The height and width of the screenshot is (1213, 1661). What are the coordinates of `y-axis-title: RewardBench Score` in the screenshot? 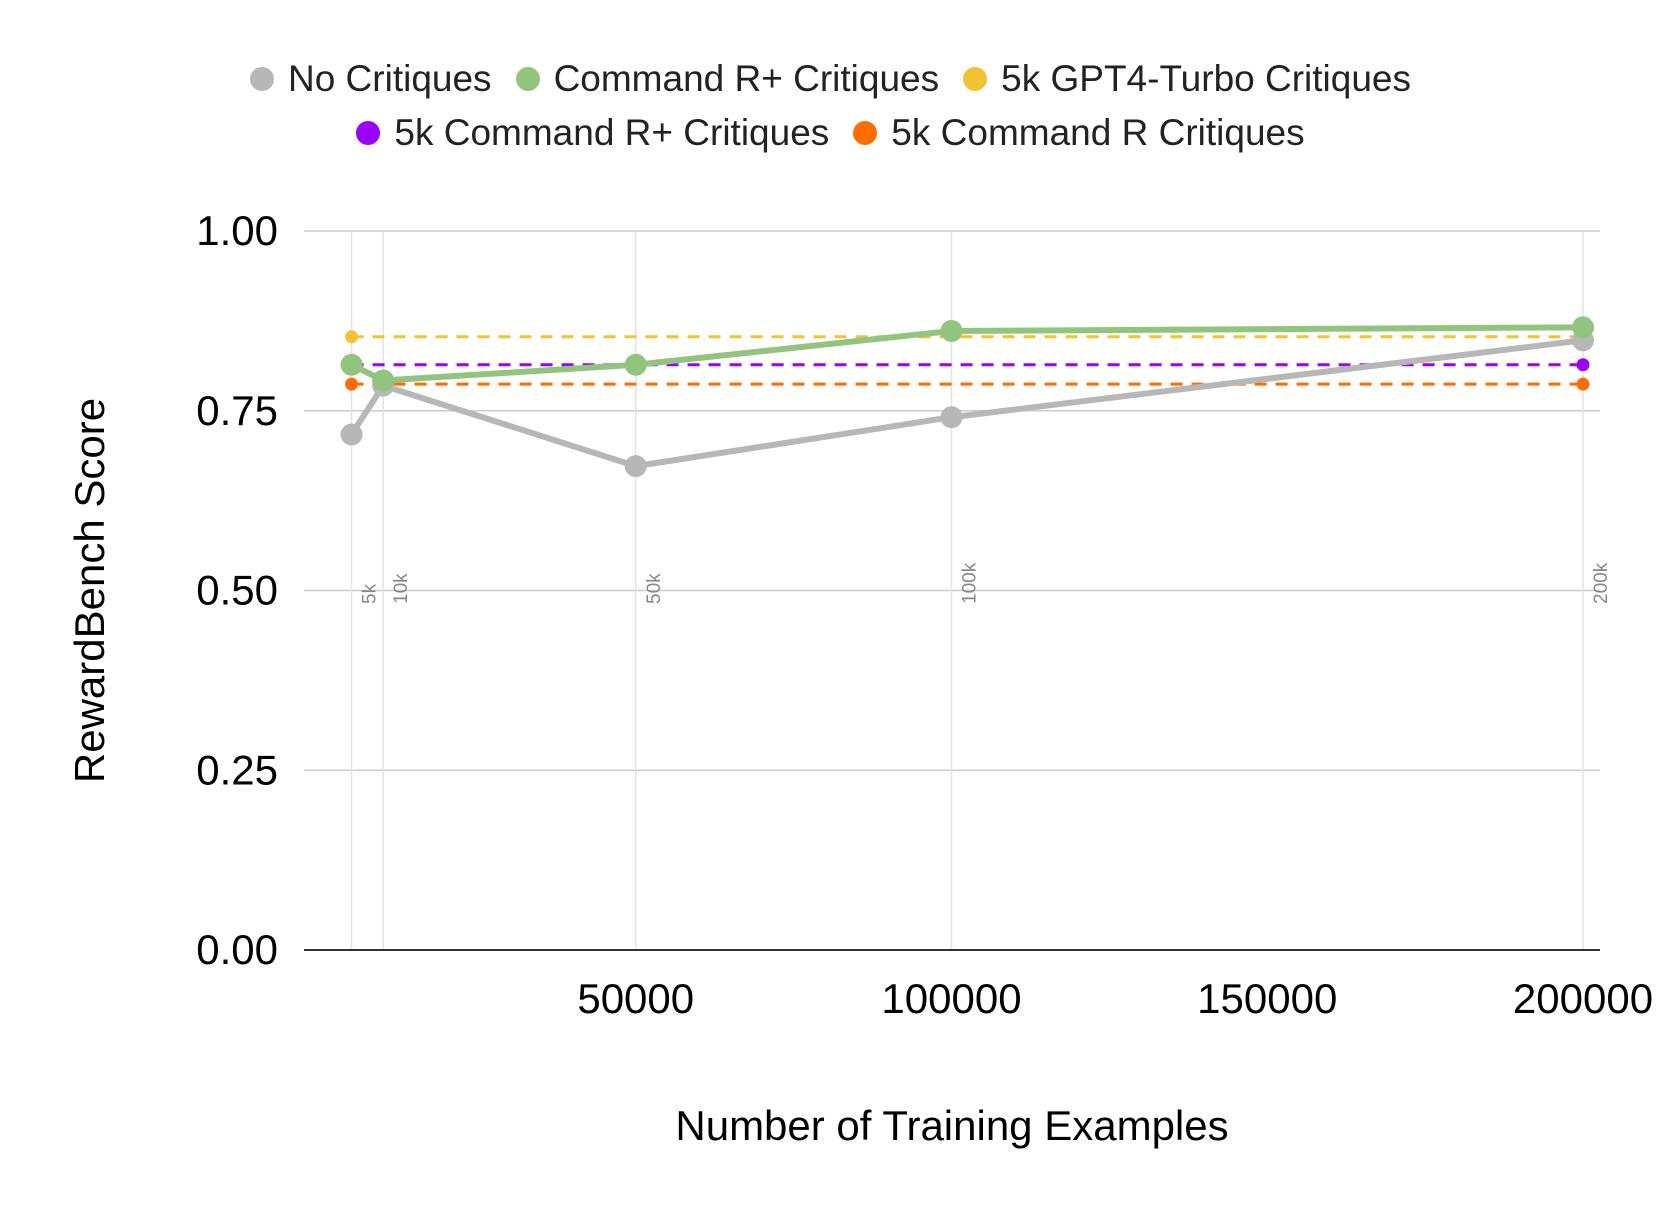 It's located at (89, 590).